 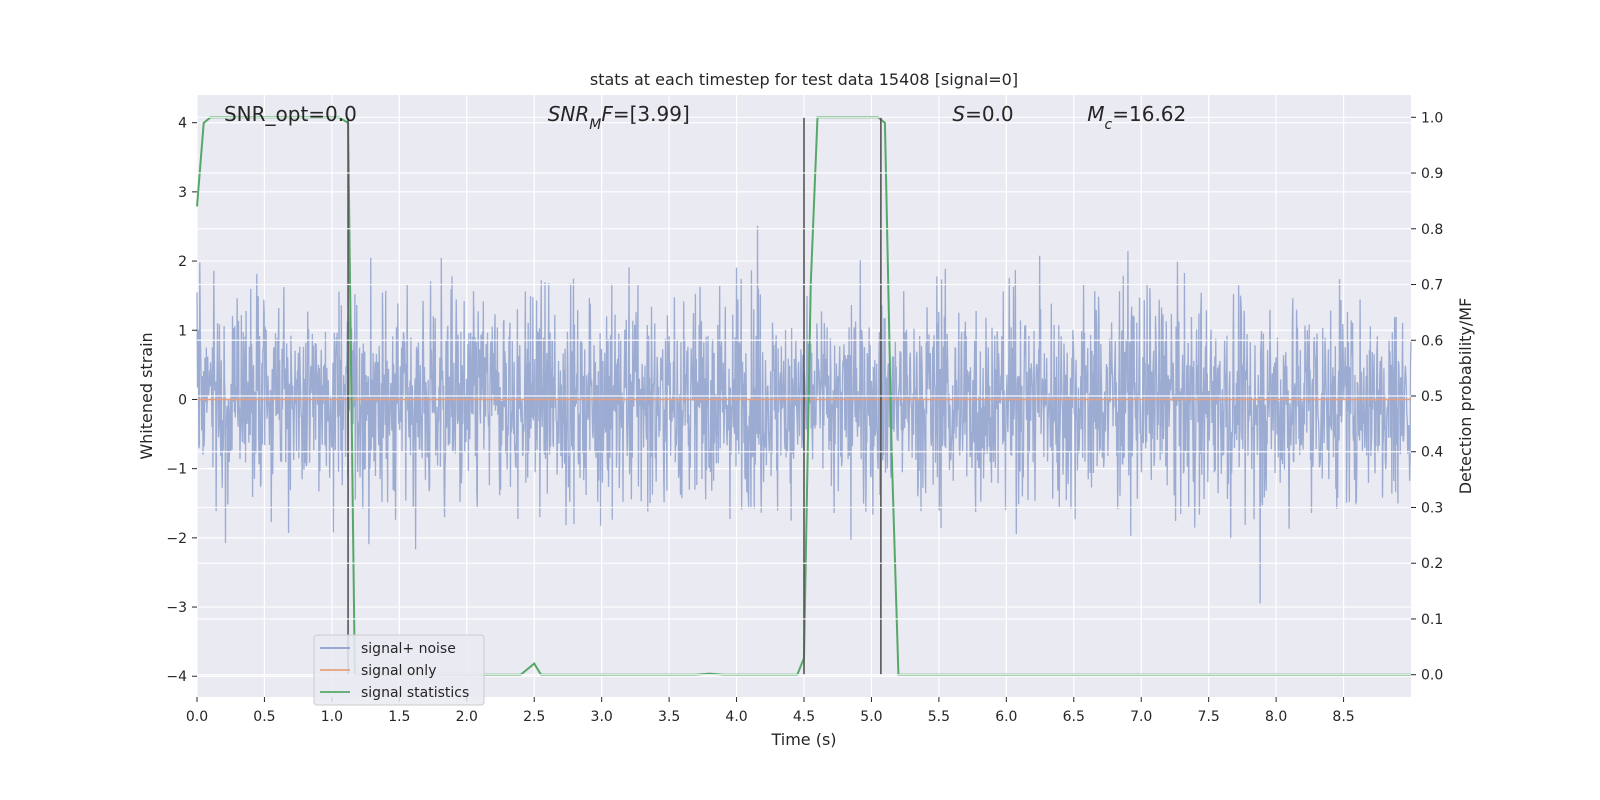 What do you see at coordinates (1074, 717) in the screenshot?
I see `x-tick-label: 6.5` at bounding box center [1074, 717].